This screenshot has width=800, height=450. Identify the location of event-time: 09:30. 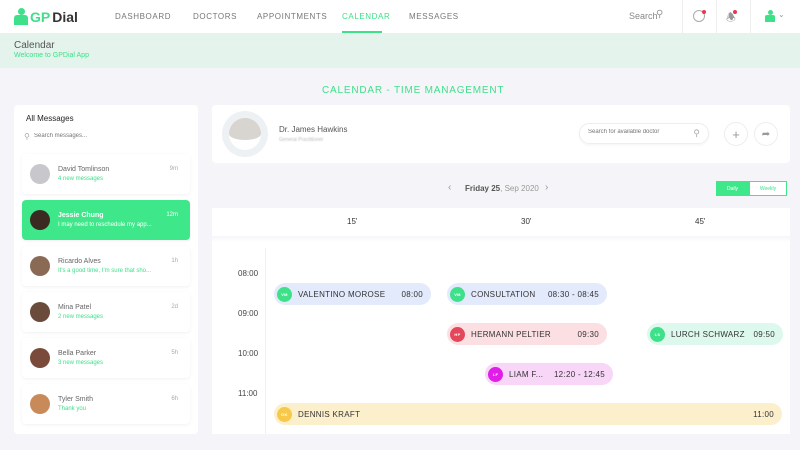
(588, 334).